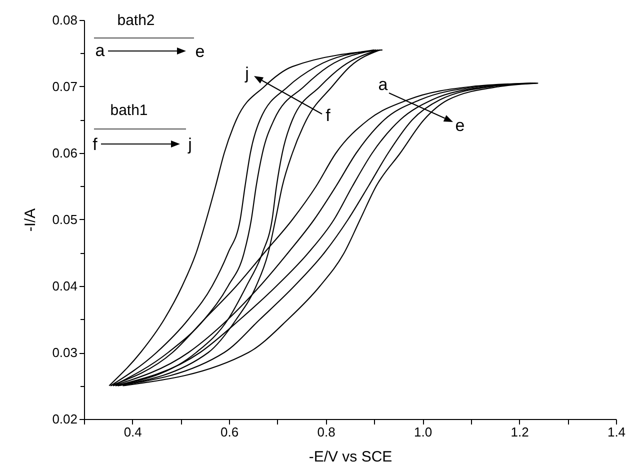 This screenshot has width=628, height=475. I want to click on y-tick-label: 0.06, so click(65, 153).